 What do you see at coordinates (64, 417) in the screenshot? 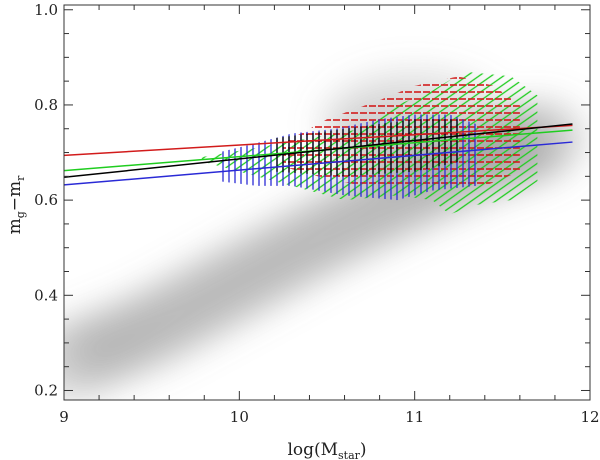
I see `x-tick-label: 9` at bounding box center [64, 417].